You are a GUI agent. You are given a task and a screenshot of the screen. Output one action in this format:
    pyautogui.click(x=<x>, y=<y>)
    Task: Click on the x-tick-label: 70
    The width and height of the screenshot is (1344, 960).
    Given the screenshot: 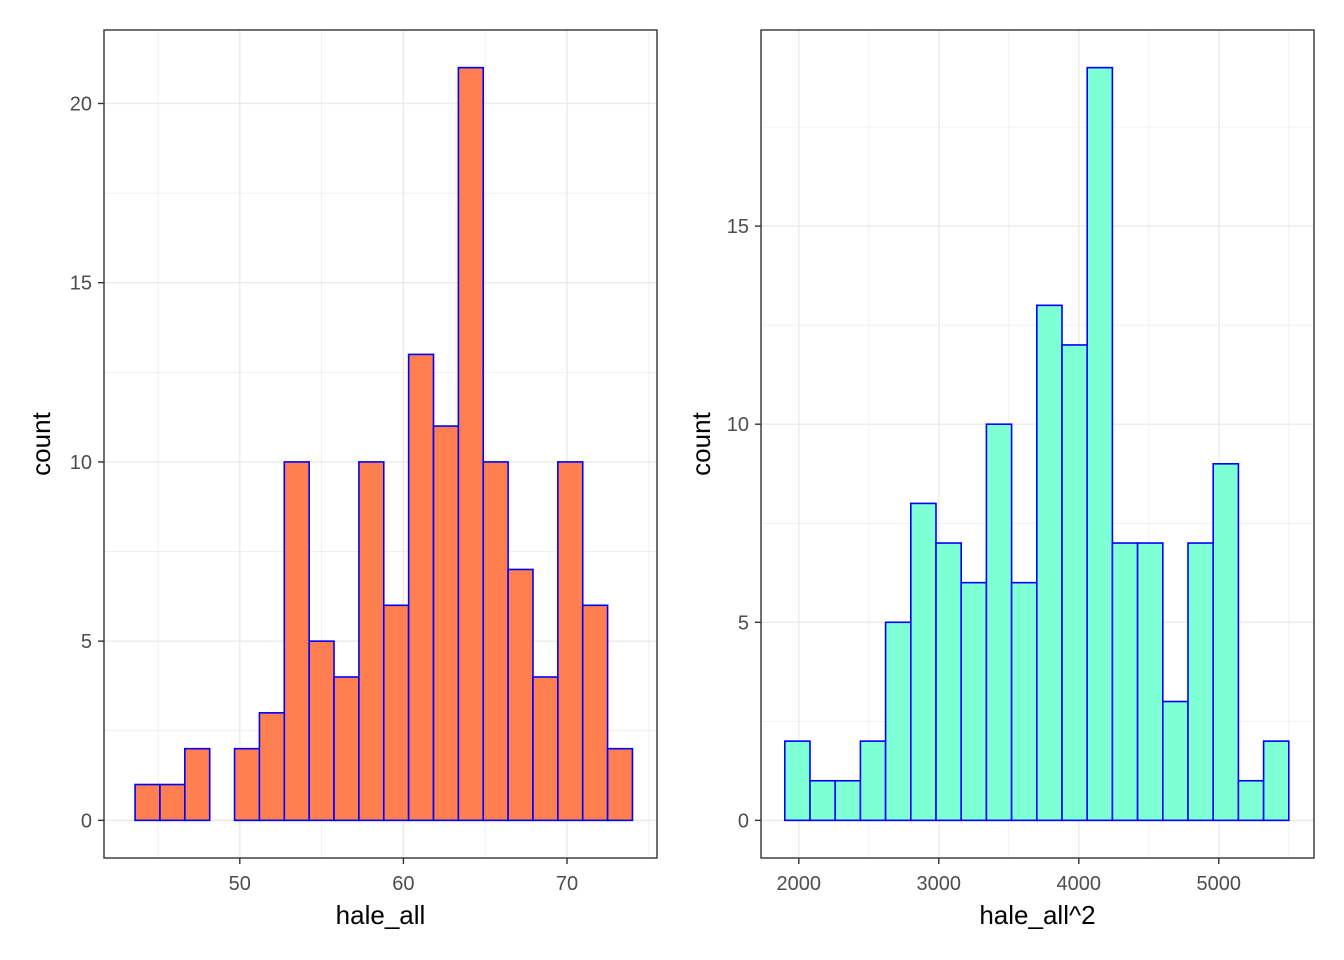 What is the action you would take?
    pyautogui.click(x=567, y=884)
    